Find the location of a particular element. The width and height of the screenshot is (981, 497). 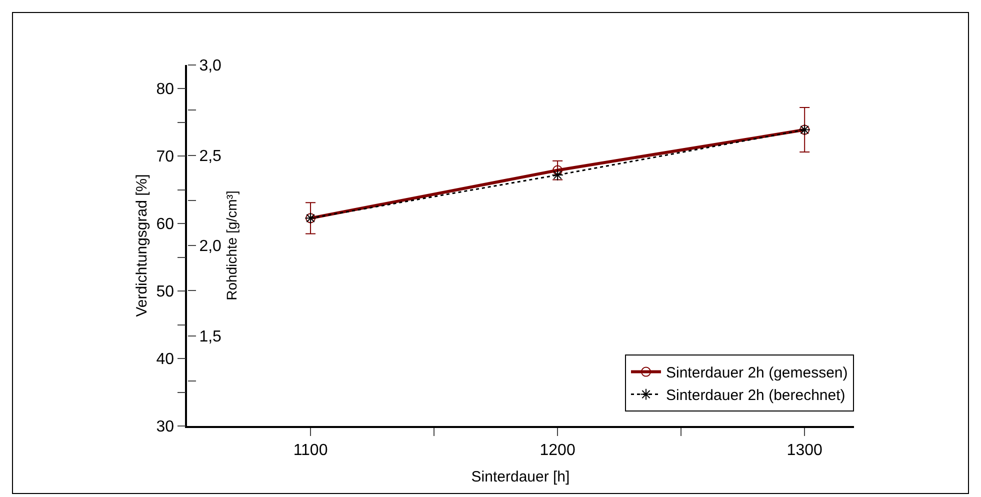

y2-axis-title: Rohdichte [g/cm³] is located at coordinates (232, 245).